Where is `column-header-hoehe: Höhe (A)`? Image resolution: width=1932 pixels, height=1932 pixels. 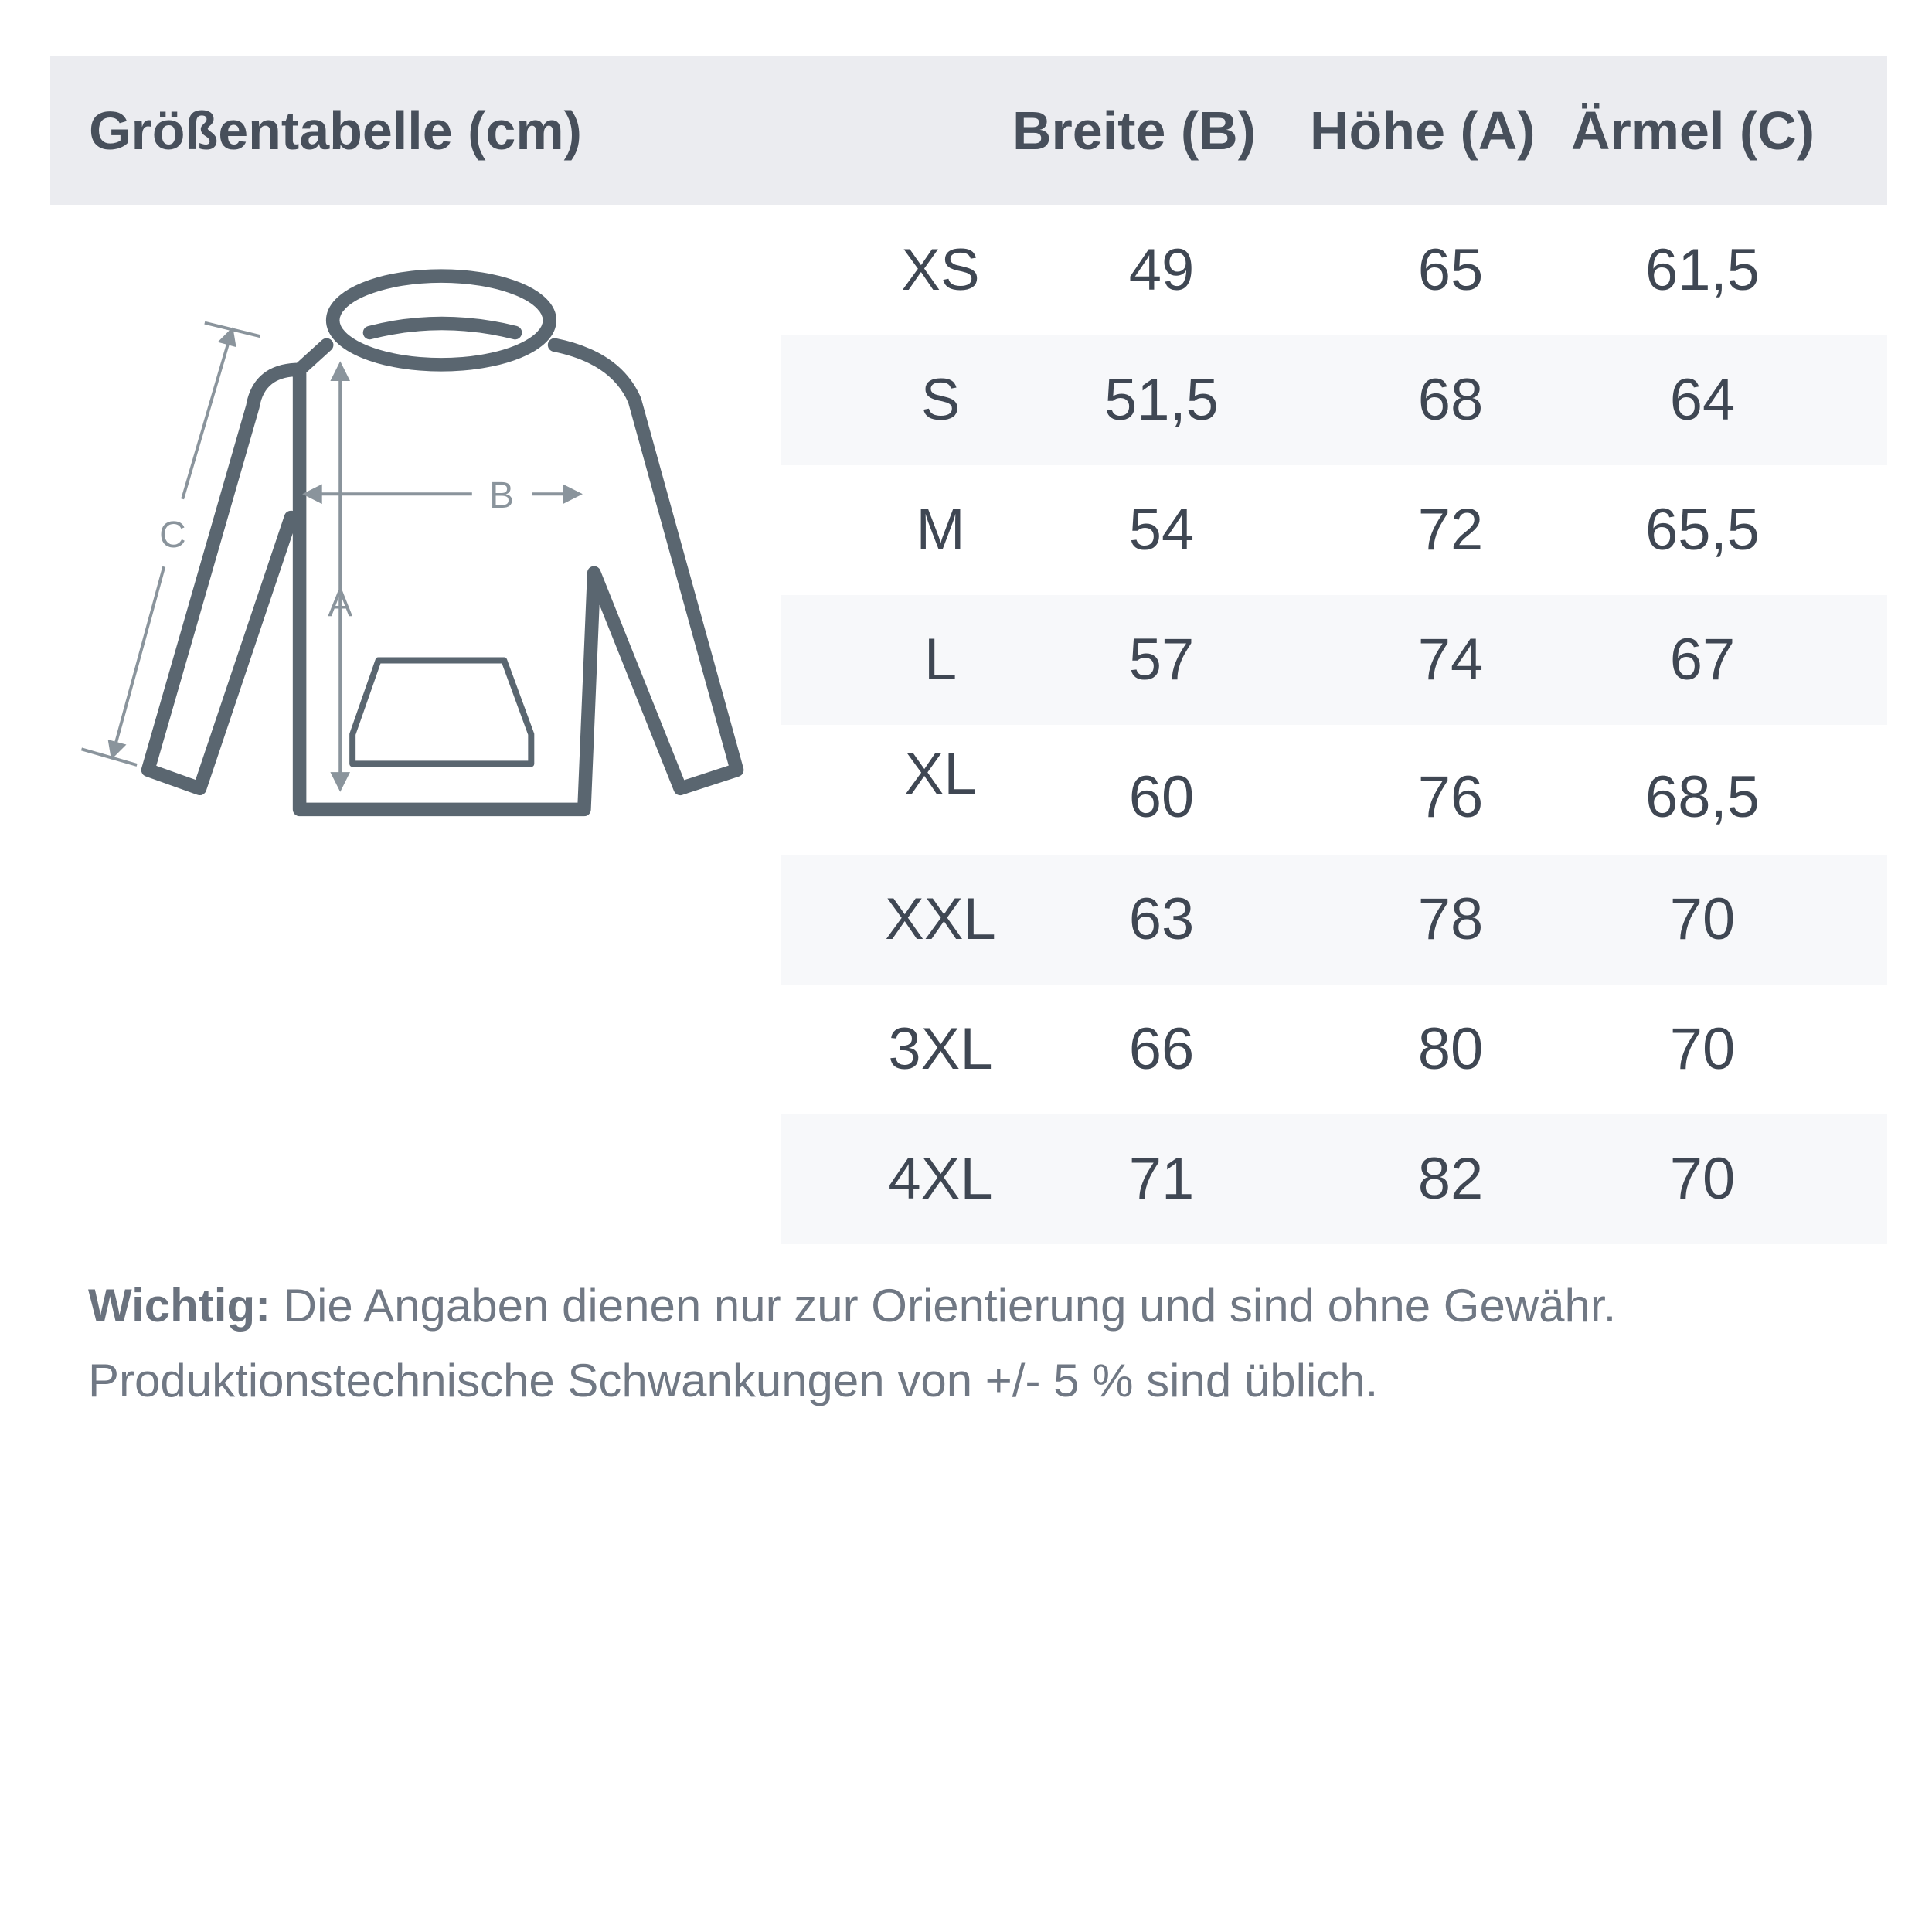 column-header-hoehe: Höhe (A) is located at coordinates (1423, 130).